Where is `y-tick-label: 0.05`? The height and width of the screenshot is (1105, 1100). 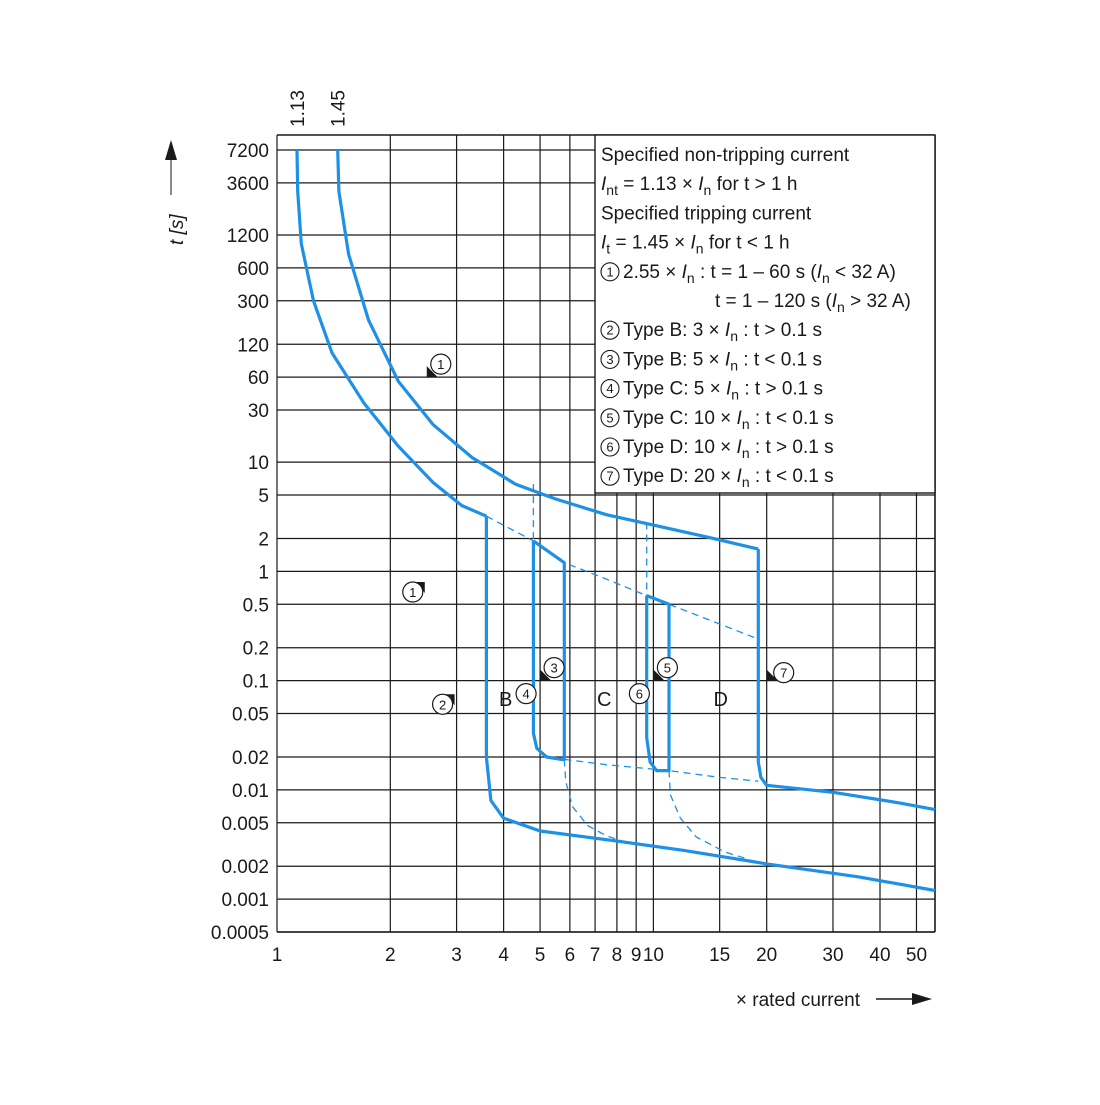
y-tick-label: 0.05 is located at coordinates (250, 715).